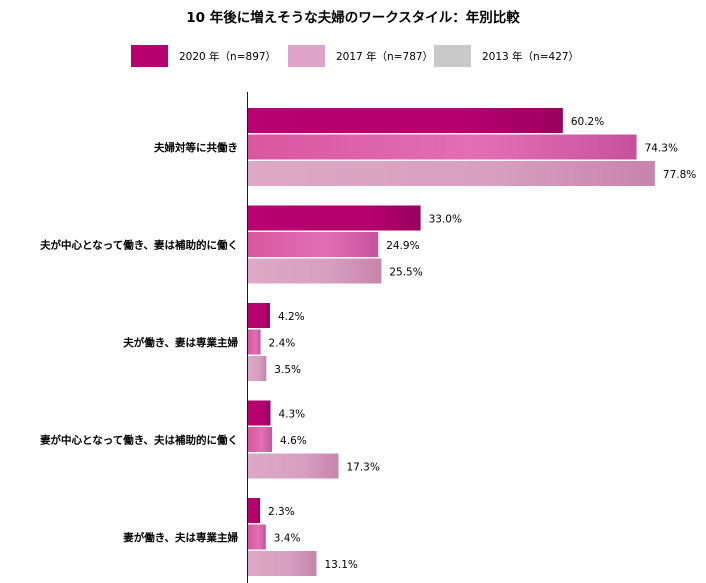 The height and width of the screenshot is (583, 706). Describe the element at coordinates (227, 56) in the screenshot. I see `legend-label-0: 2020 年（n=897）` at that location.